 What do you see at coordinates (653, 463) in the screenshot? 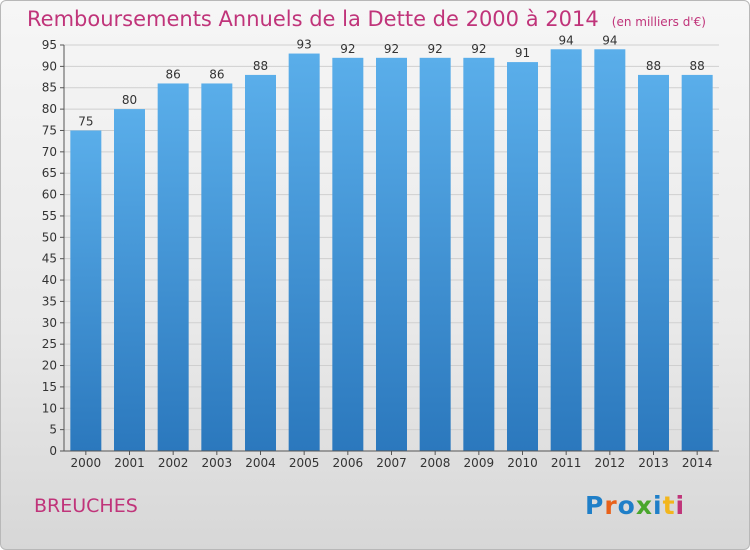
I see `x-tick-label: 2013` at bounding box center [653, 463].